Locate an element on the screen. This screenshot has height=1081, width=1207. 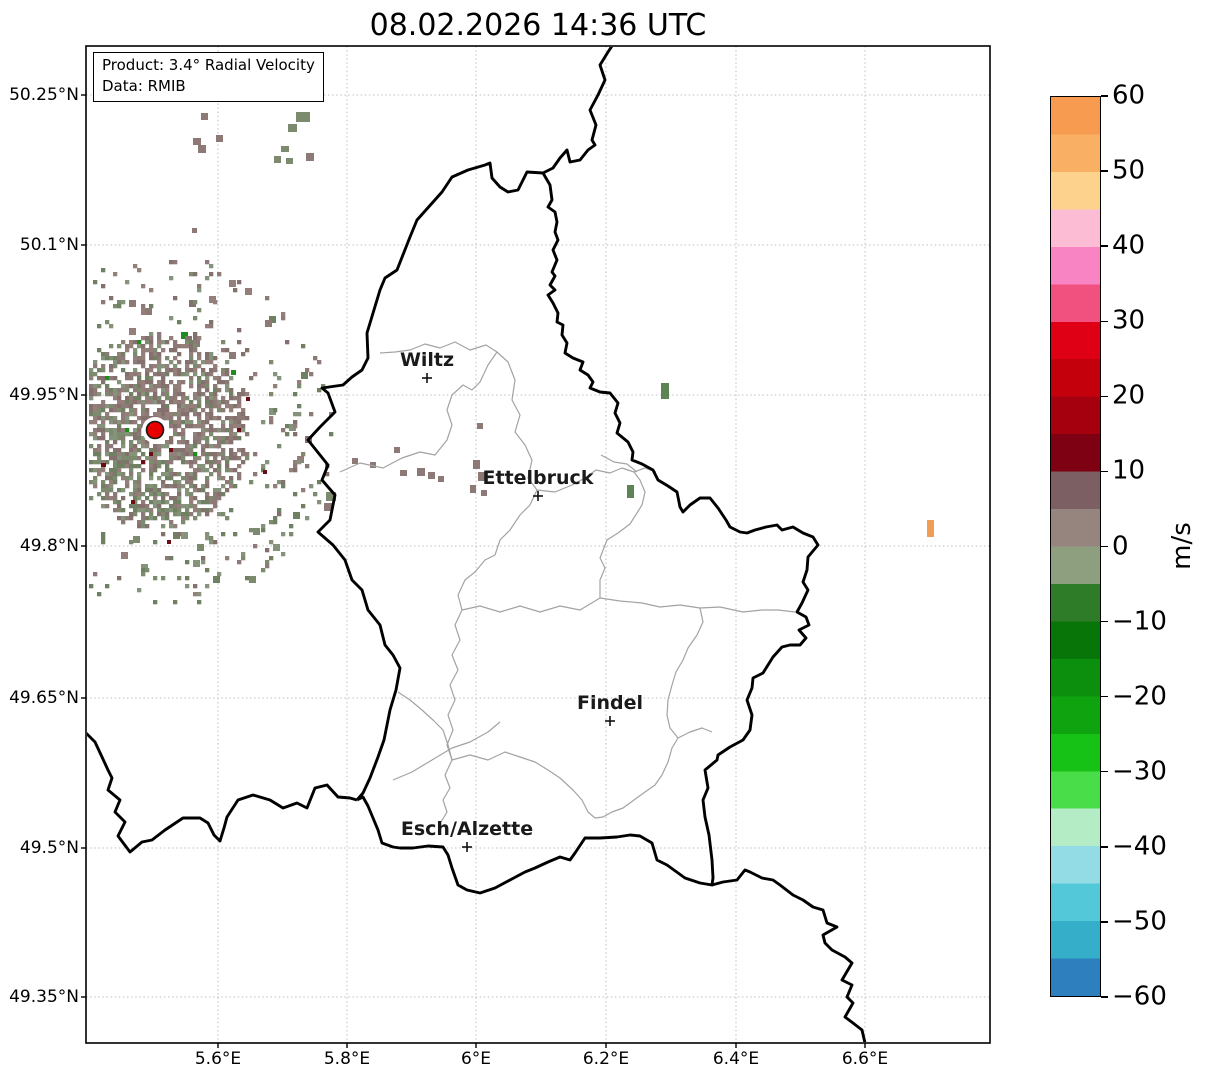
y-tick-label: 49.5°N is located at coordinates (49, 848).